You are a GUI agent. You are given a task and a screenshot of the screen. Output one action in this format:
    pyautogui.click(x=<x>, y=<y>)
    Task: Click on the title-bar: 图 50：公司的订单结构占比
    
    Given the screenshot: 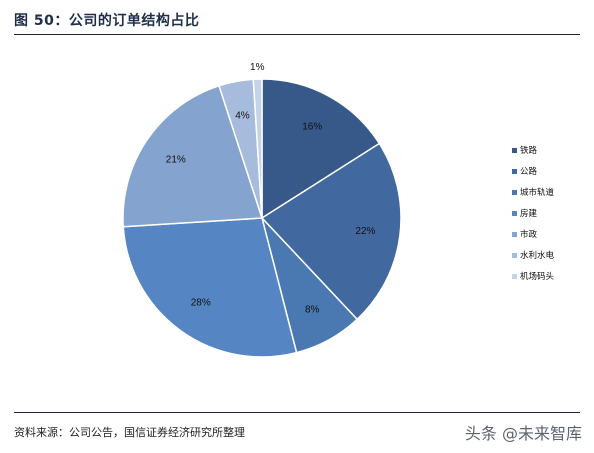 What is the action you would take?
    pyautogui.click(x=297, y=23)
    